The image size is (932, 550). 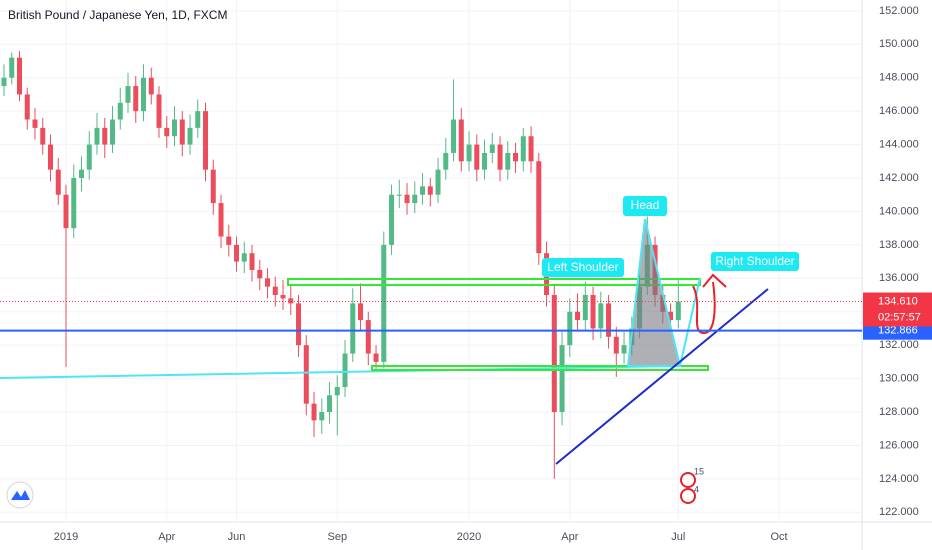 I want to click on head-triangle, so click(x=654, y=292).